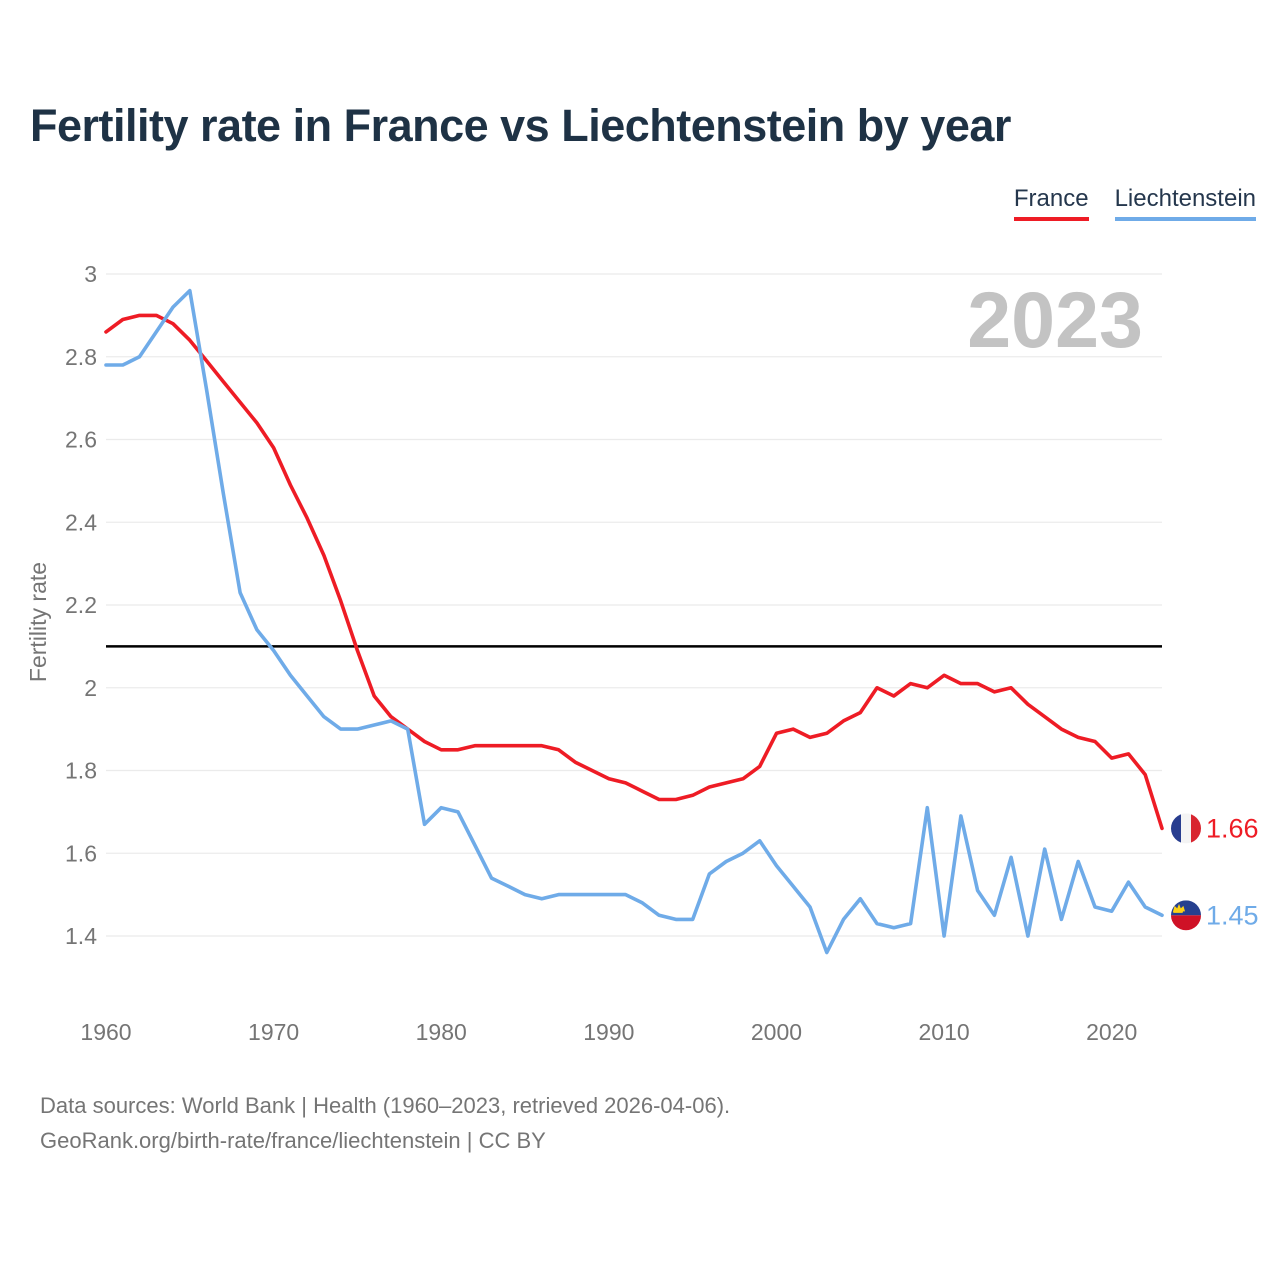 The width and height of the screenshot is (1280, 1280). Describe the element at coordinates (1051, 203) in the screenshot. I see `legend-item-france: France` at that location.